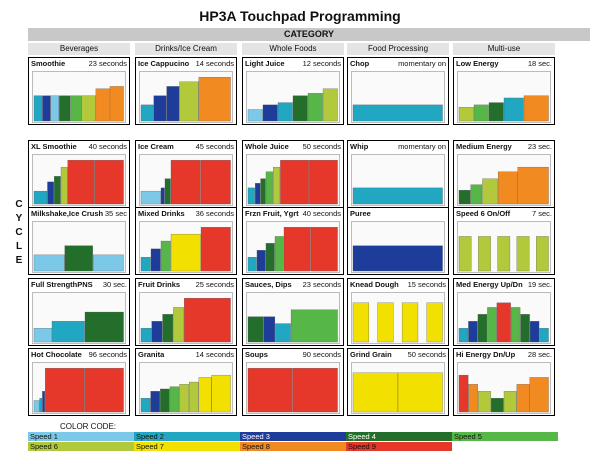 The height and width of the screenshot is (464, 600). I want to click on program-cell: Granita 14 seconds, so click(186, 382).